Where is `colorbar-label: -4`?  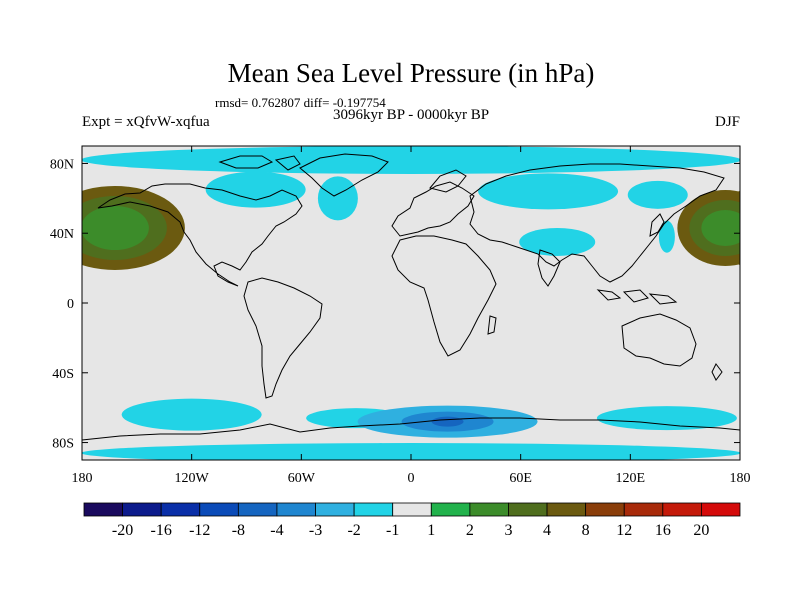
colorbar-label: -4 is located at coordinates (276, 530).